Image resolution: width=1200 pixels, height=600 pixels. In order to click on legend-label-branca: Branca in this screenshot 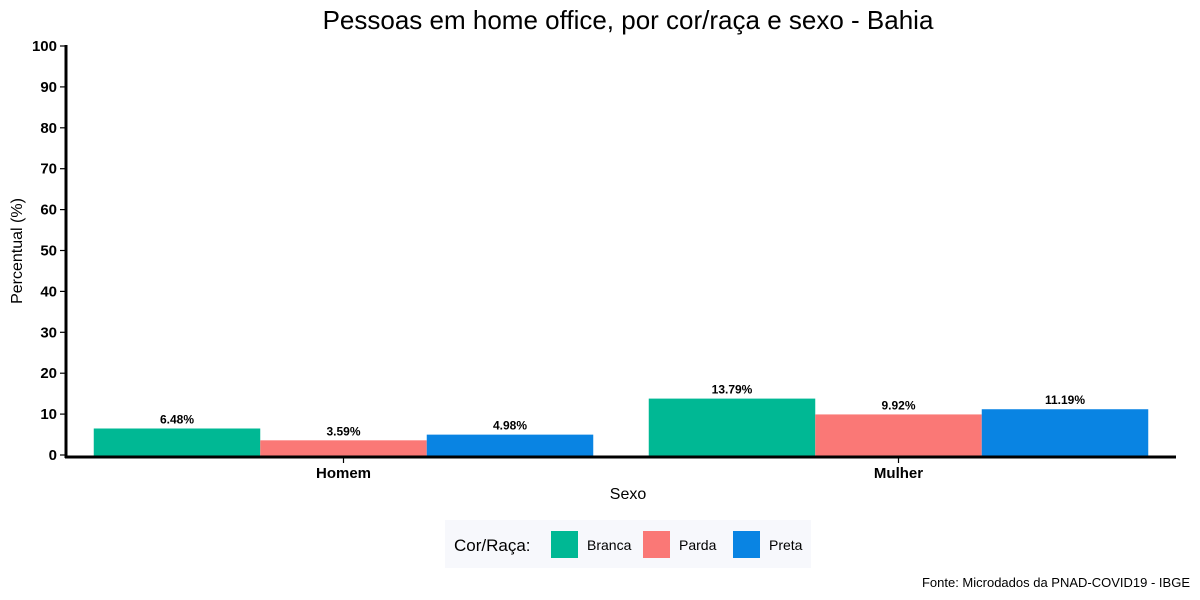, I will do `click(609, 545)`.